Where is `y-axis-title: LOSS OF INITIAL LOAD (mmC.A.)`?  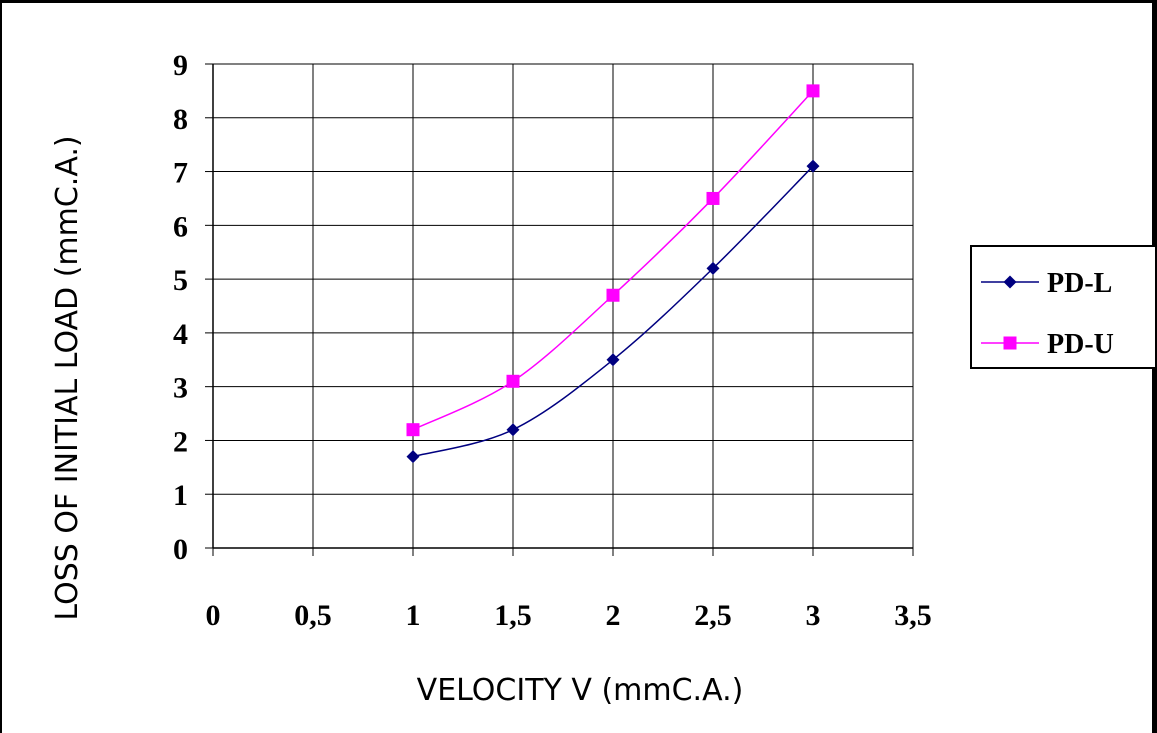 y-axis-title: LOSS OF INITIAL LOAD (mmC.A.) is located at coordinates (67, 377).